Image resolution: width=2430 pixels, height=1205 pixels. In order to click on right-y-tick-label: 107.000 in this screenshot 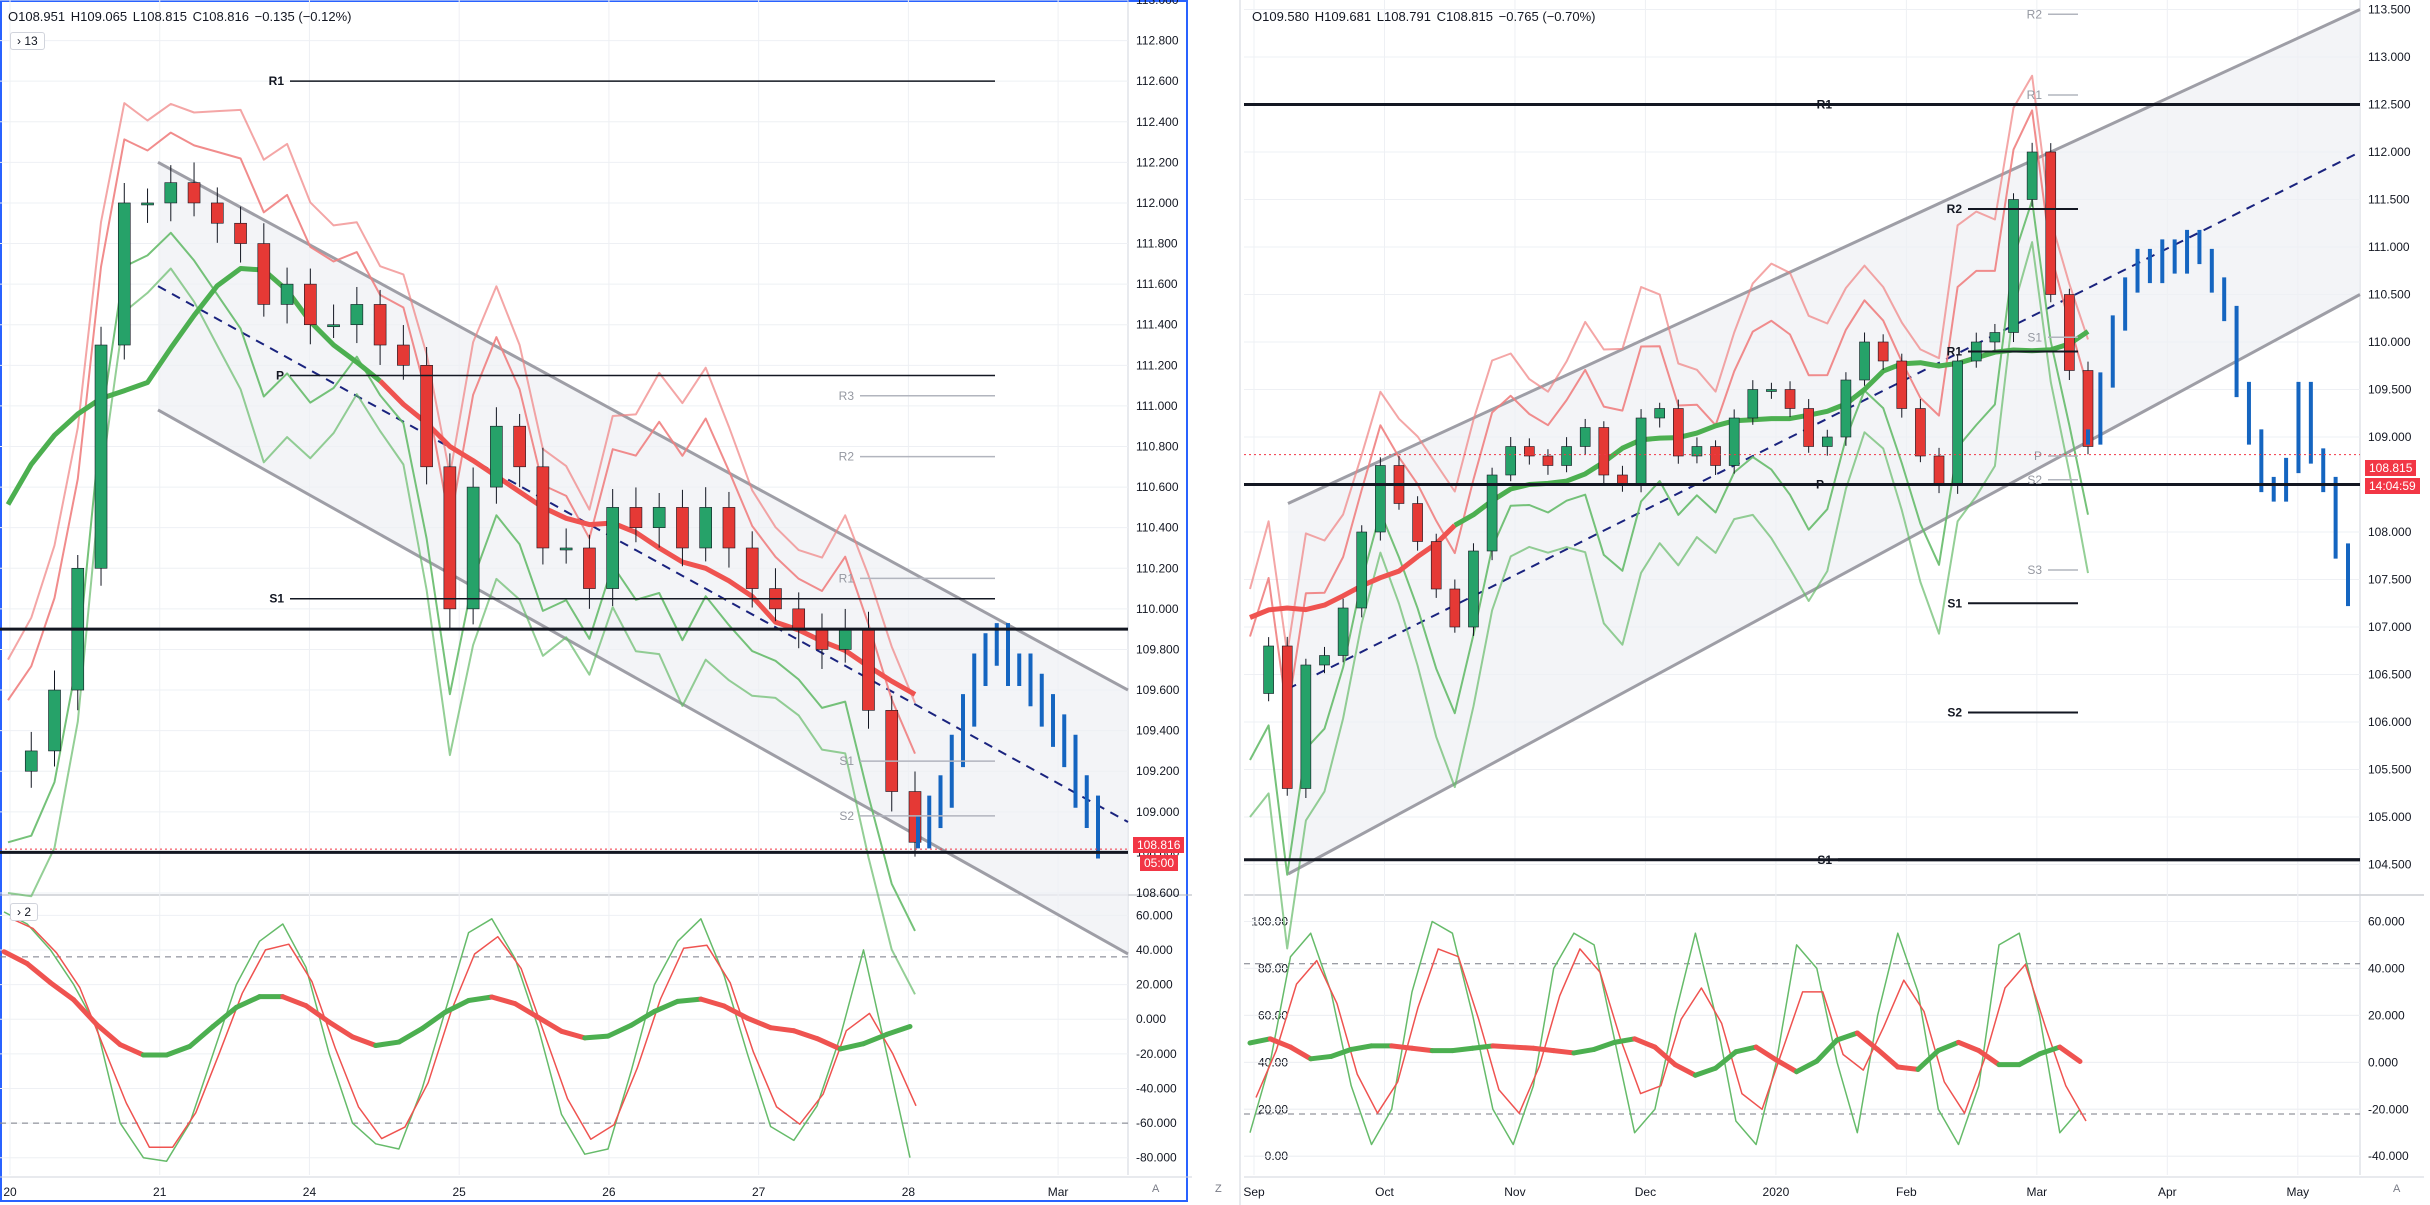, I will do `click(2390, 627)`.